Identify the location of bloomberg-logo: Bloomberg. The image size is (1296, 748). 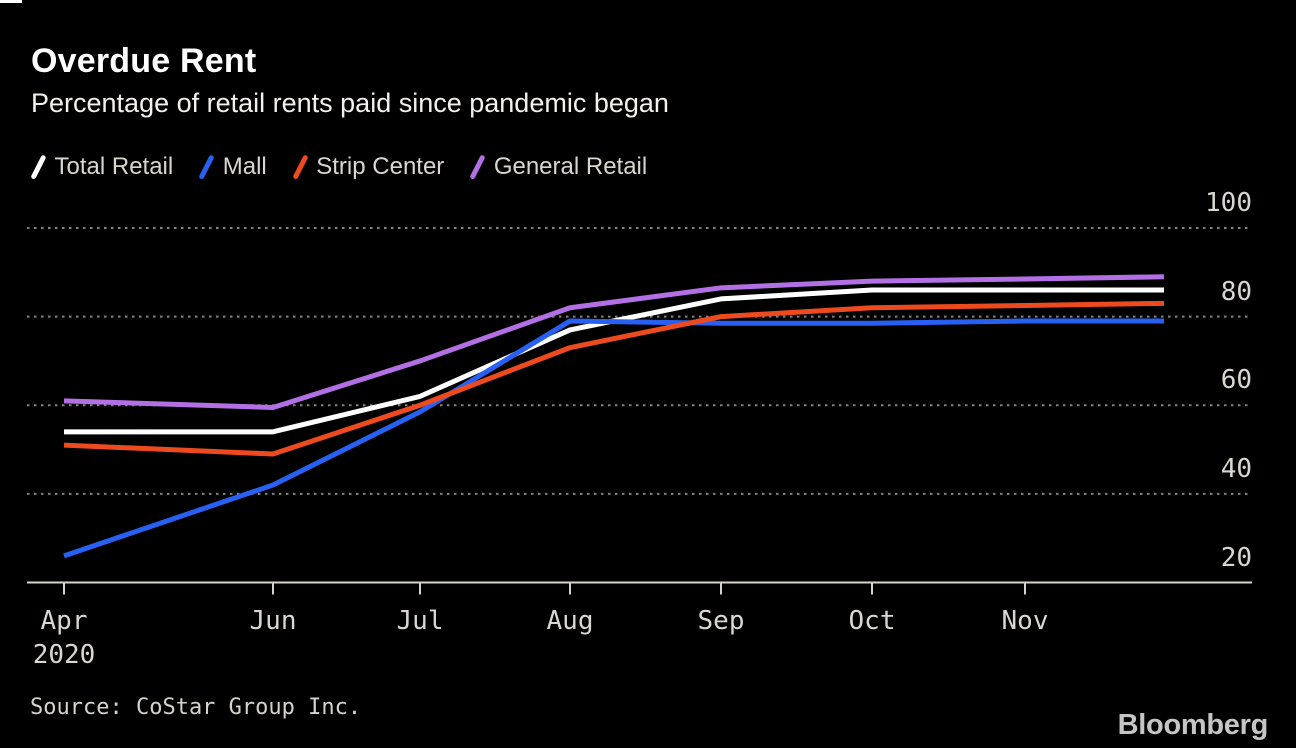
(1193, 725).